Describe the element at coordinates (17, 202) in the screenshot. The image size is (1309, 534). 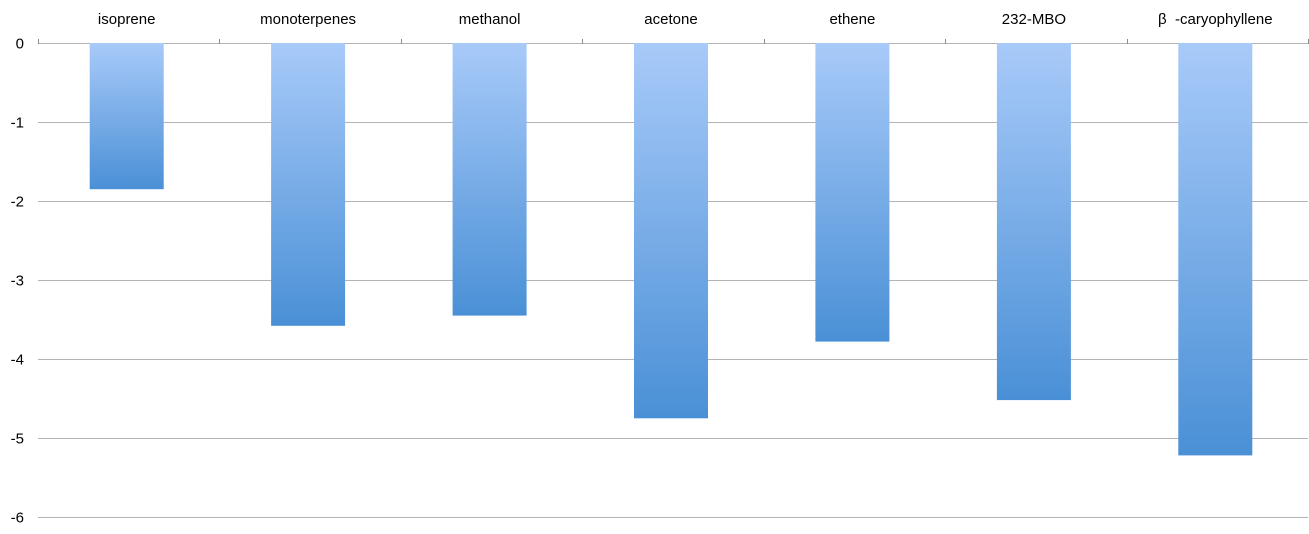
I see `y-tick-label: -2` at that location.